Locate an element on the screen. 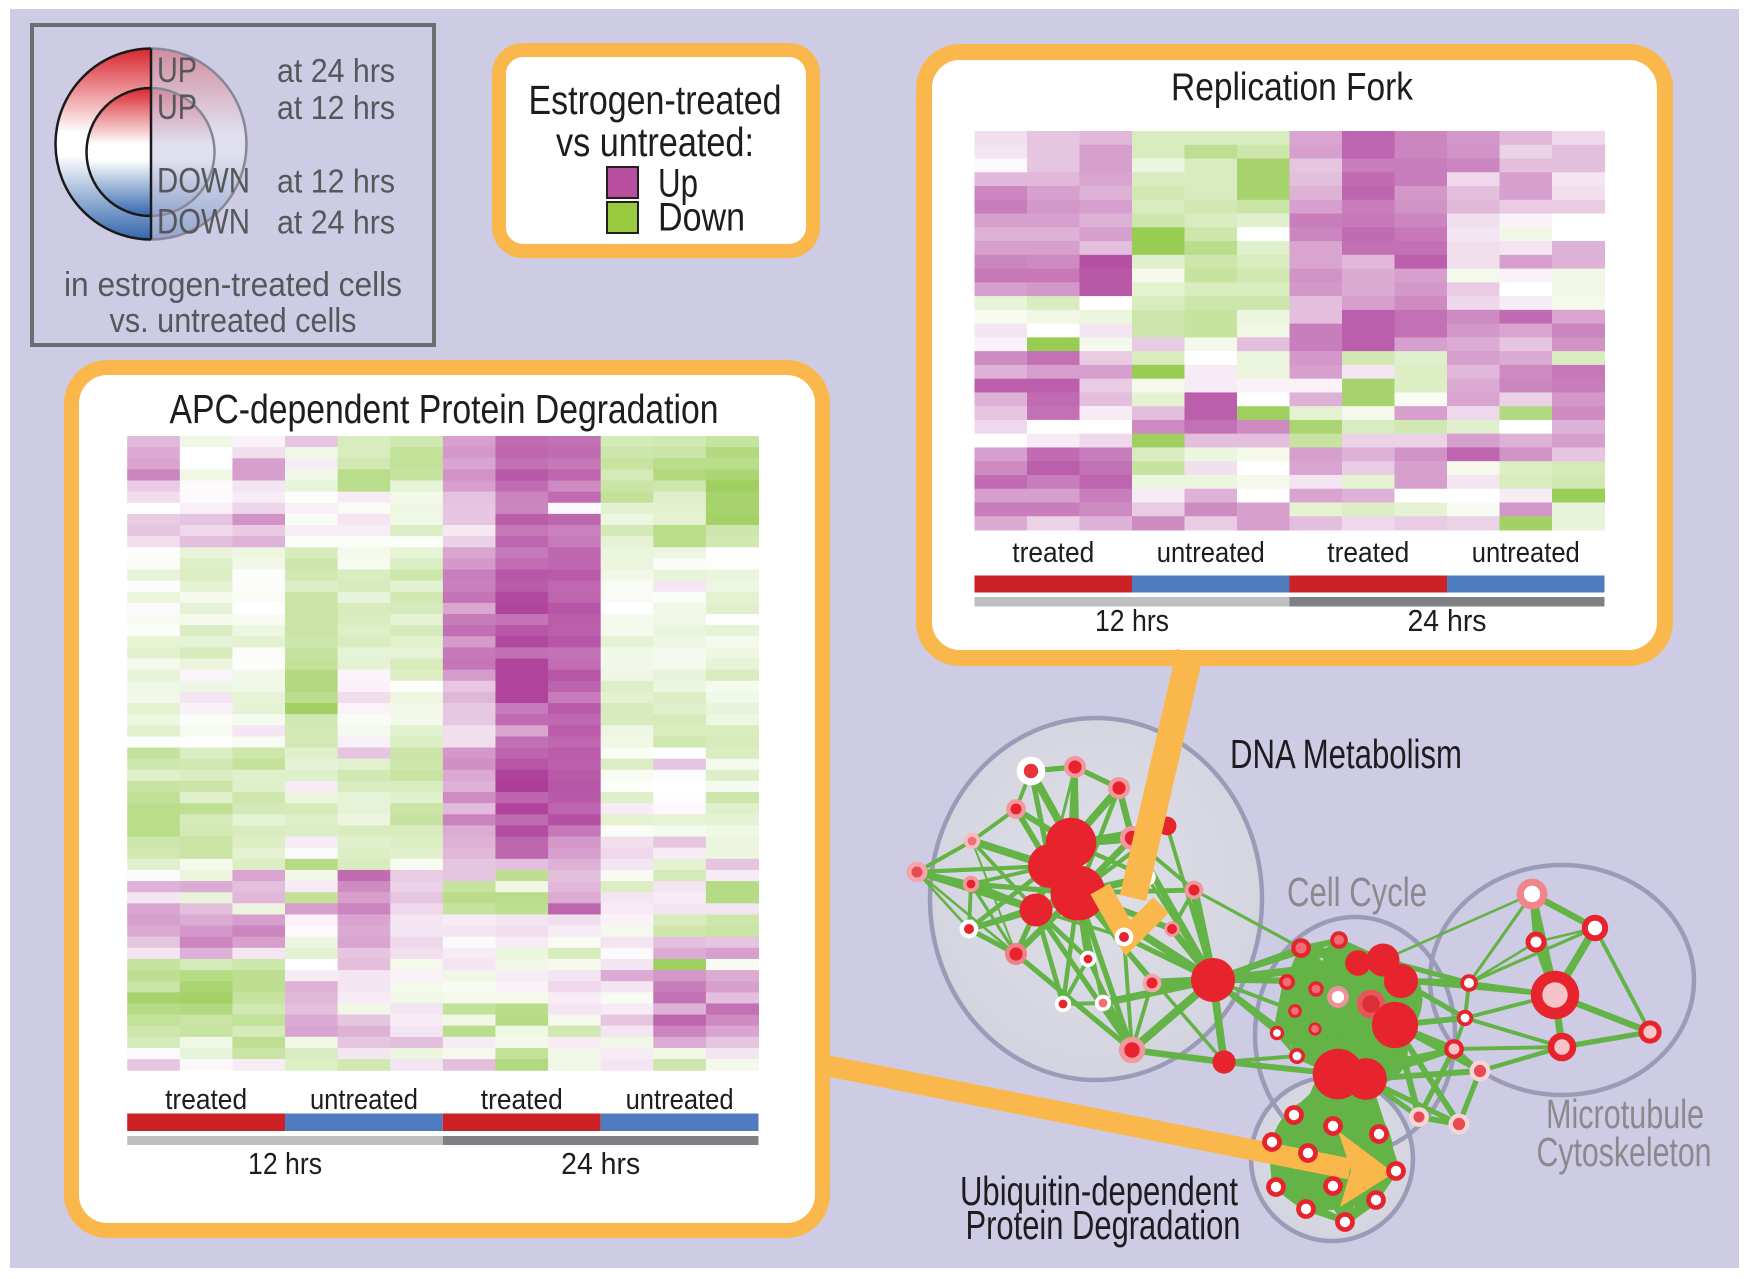 Image resolution: width=1750 pixels, height=1279 pixels. panel-rf-title: Replication Fork is located at coordinates (1292, 87).